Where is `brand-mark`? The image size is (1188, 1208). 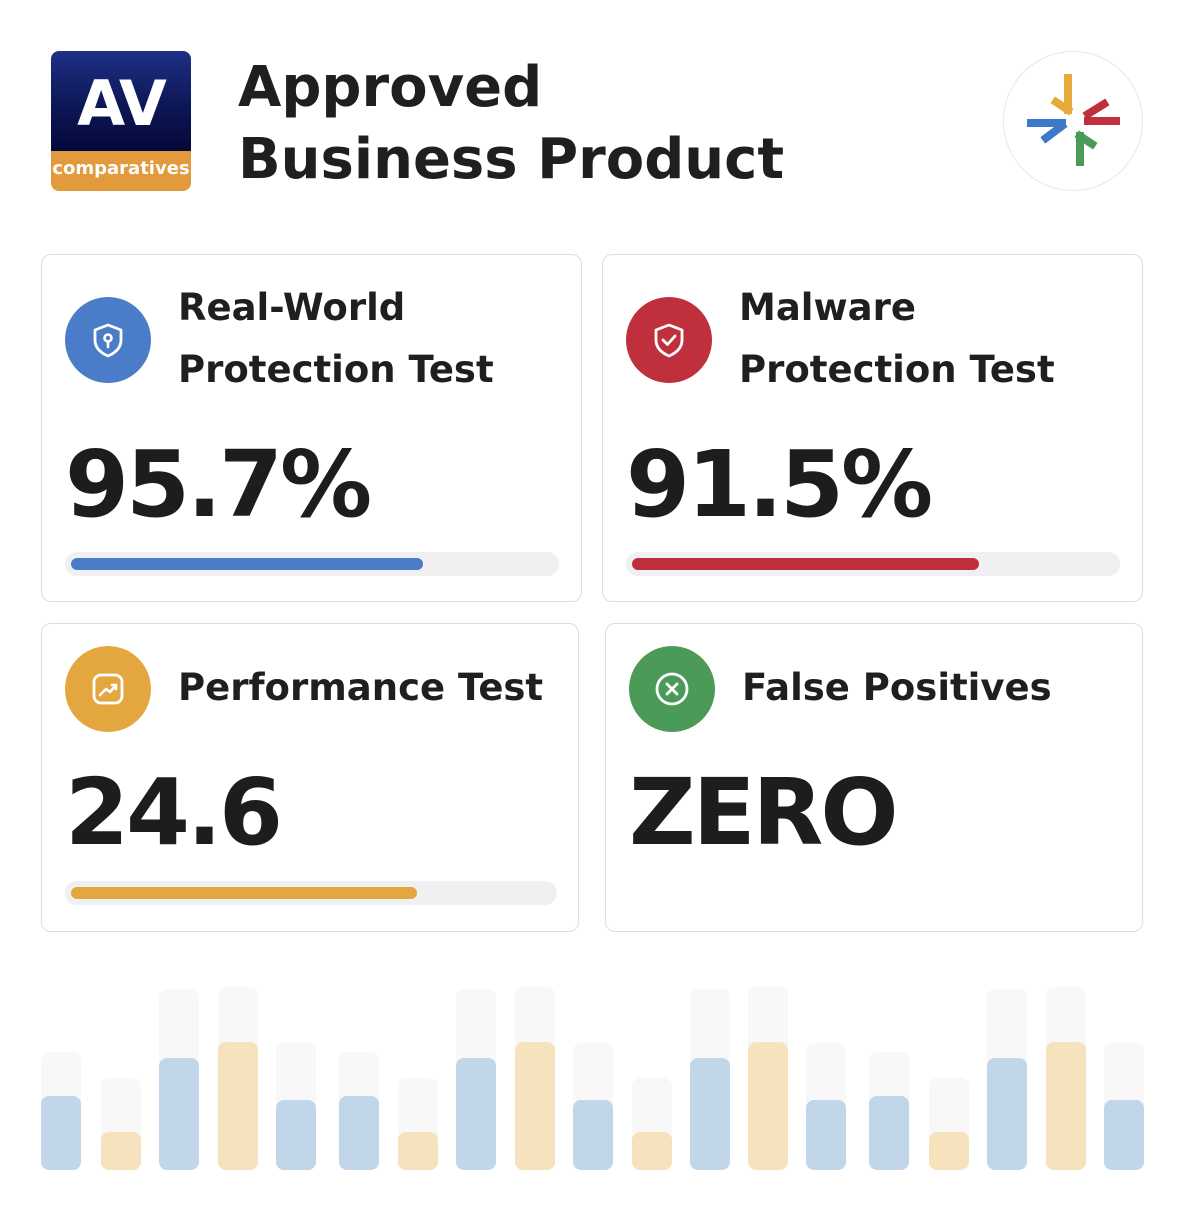 brand-mark is located at coordinates (1073, 121).